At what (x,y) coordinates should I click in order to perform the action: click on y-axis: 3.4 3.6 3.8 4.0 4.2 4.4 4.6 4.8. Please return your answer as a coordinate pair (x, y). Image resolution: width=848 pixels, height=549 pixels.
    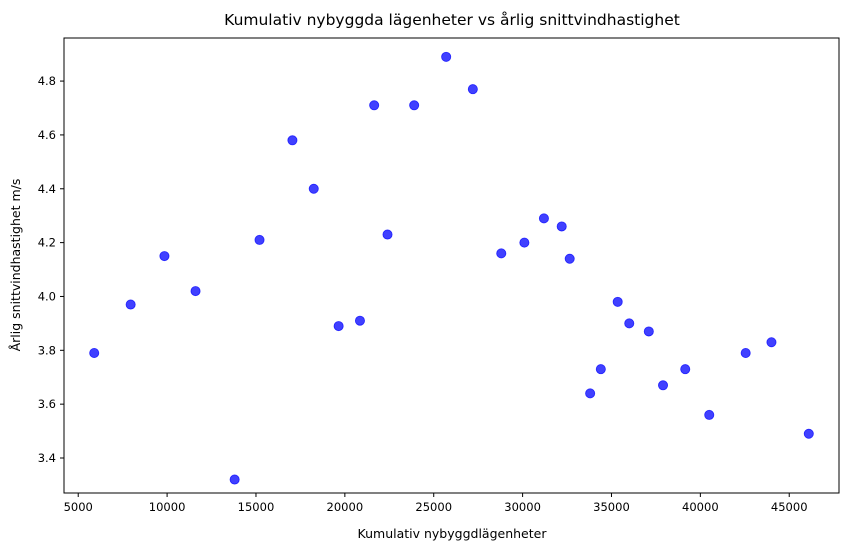
    Looking at the image, I should click on (51, 269).